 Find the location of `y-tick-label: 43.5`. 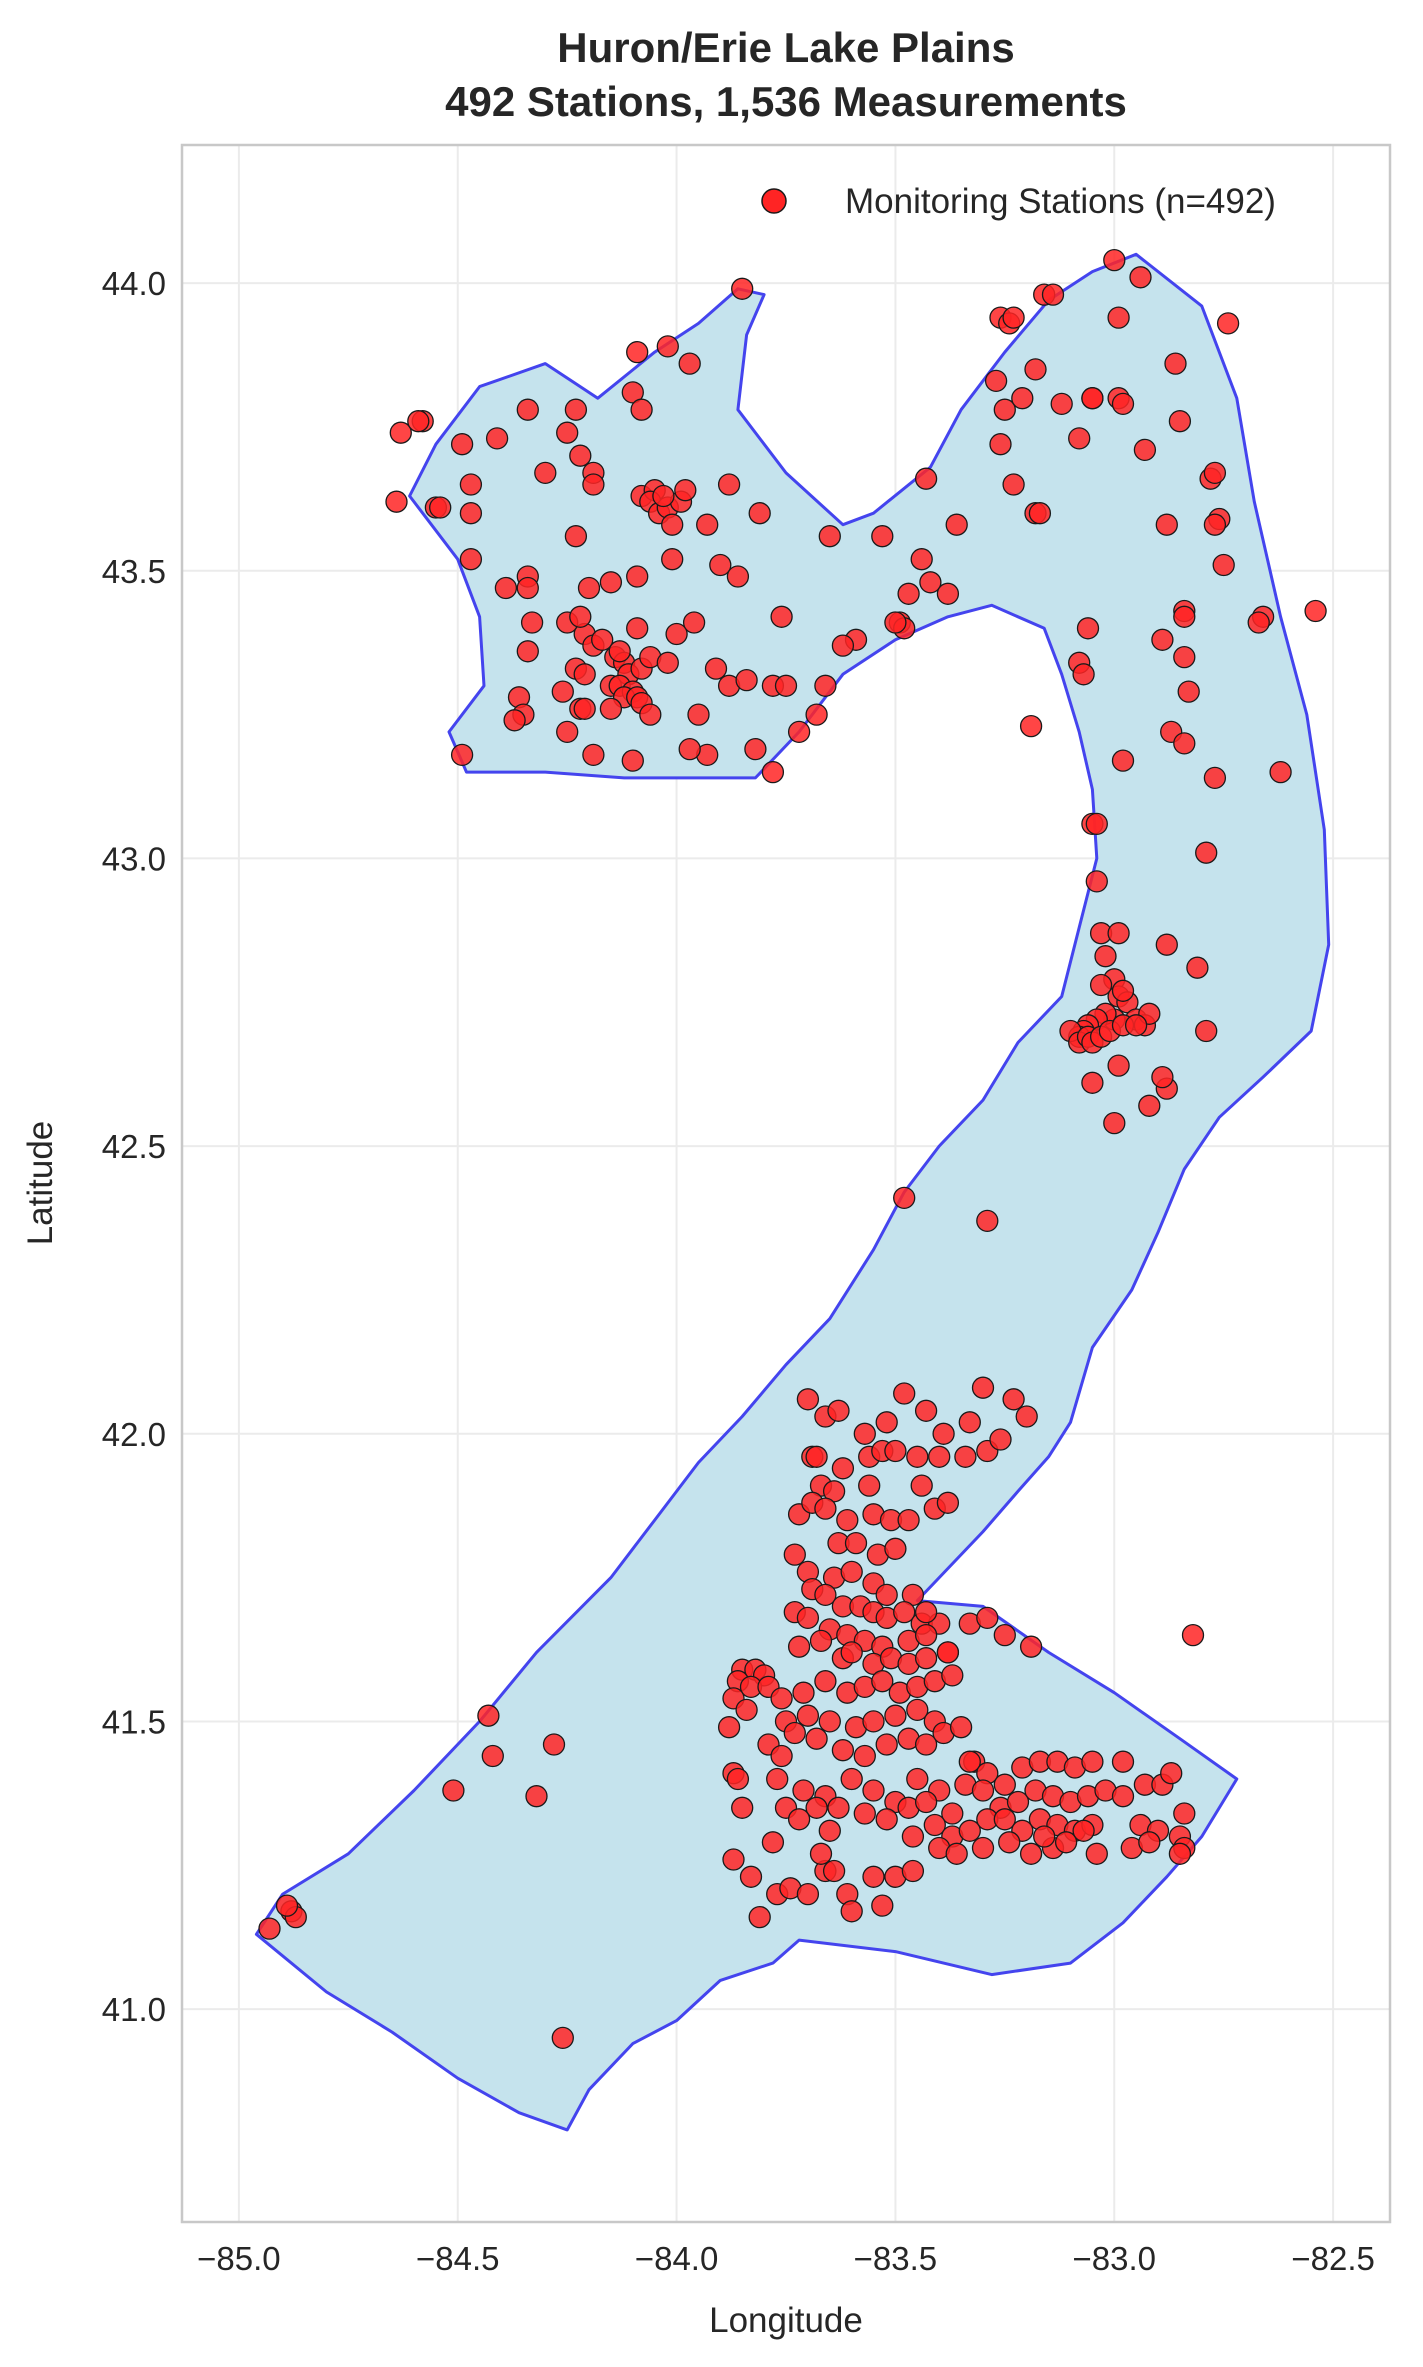

y-tick-label: 43.5 is located at coordinates (134, 571).